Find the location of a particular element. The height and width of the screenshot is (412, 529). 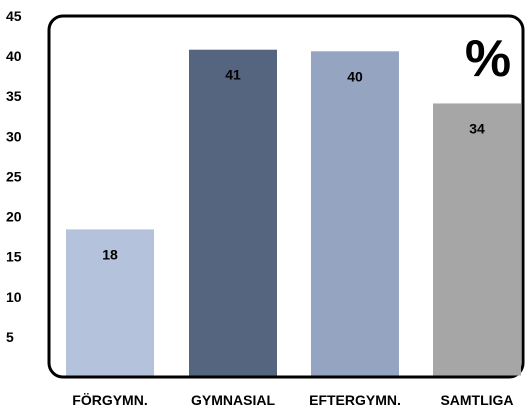

data-label-3: 40 is located at coordinates (355, 76).